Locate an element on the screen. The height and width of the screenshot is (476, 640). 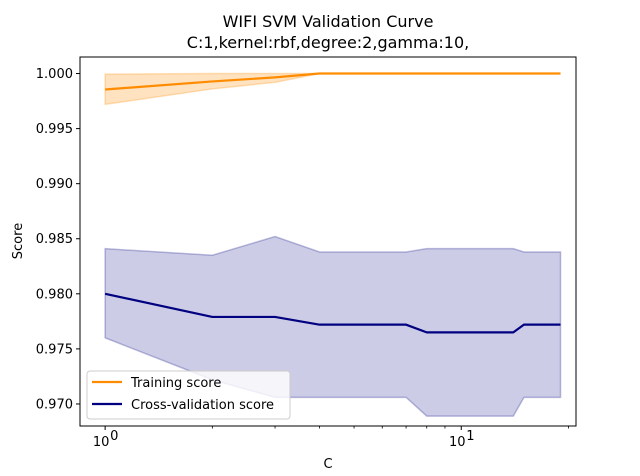
y-tick-label: 0.980 is located at coordinates (54, 294).